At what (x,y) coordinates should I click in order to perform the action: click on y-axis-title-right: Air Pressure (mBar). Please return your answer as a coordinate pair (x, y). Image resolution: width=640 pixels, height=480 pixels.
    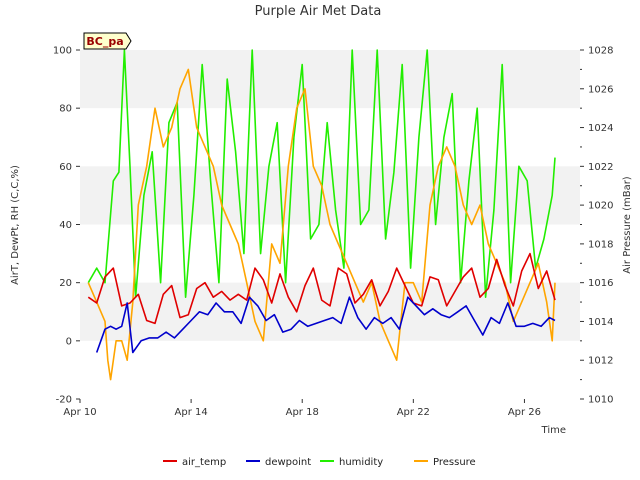
    Looking at the image, I should click on (627, 225).